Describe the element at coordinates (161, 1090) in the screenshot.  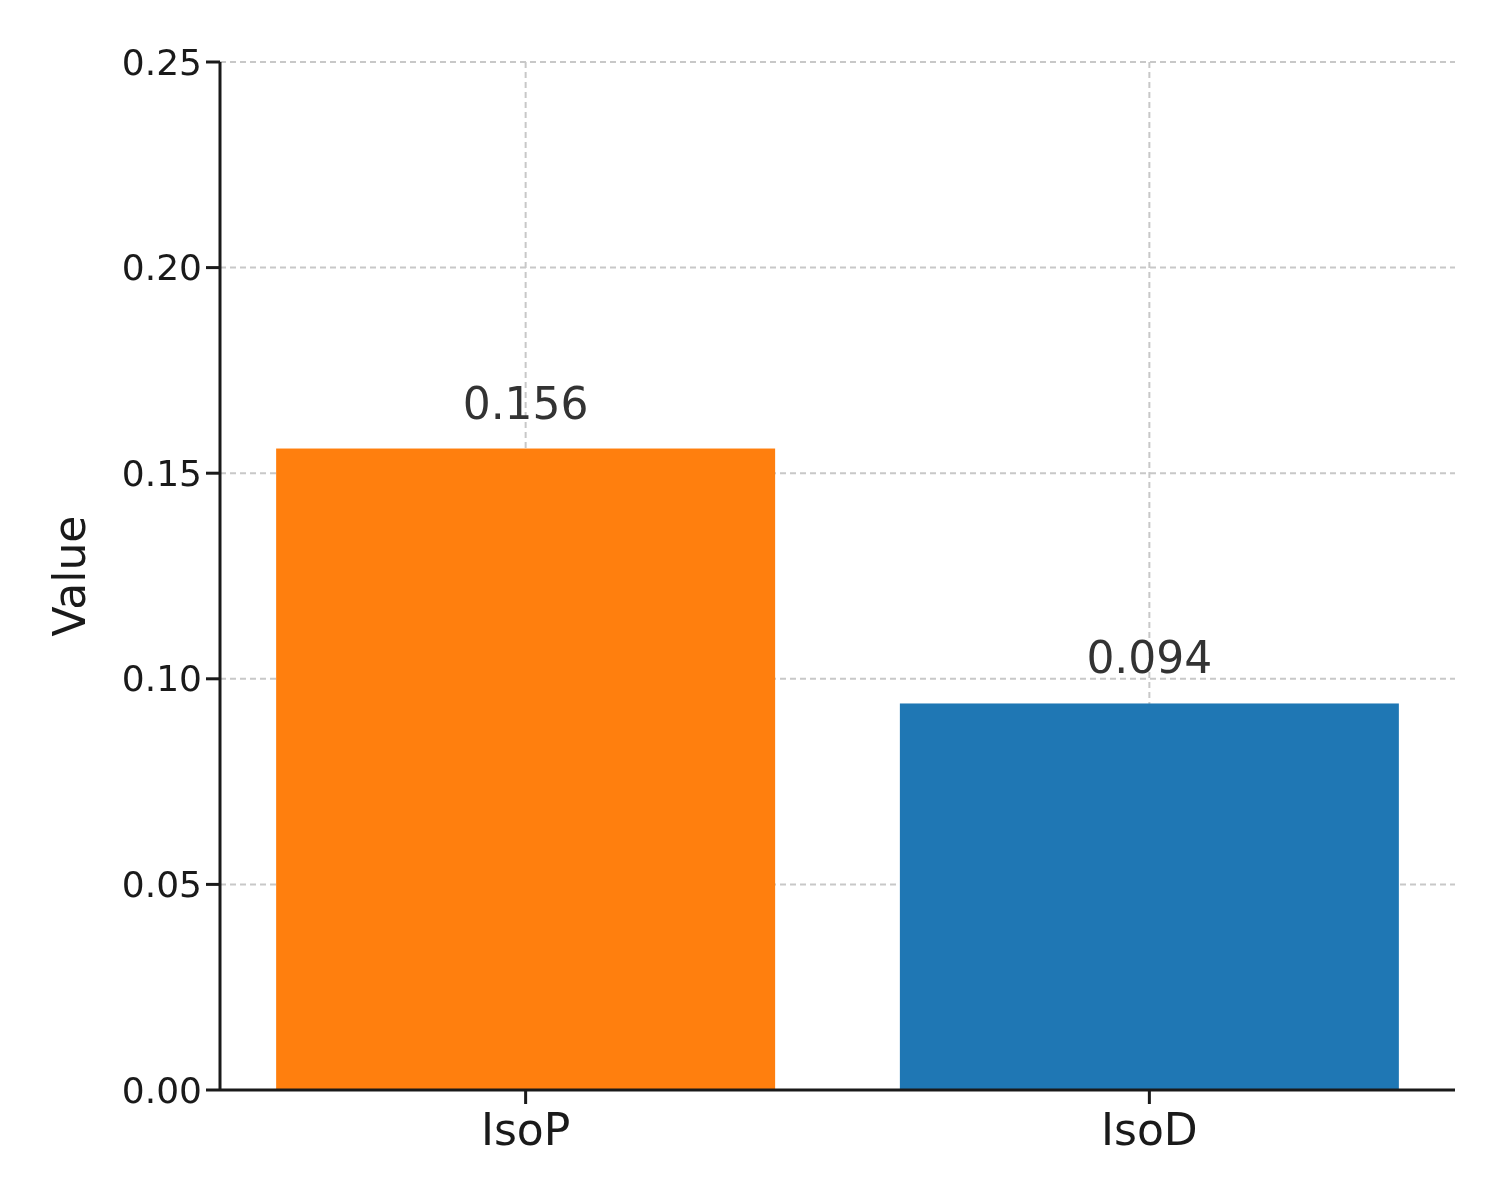
I see `y-tick-label: 0.00` at that location.